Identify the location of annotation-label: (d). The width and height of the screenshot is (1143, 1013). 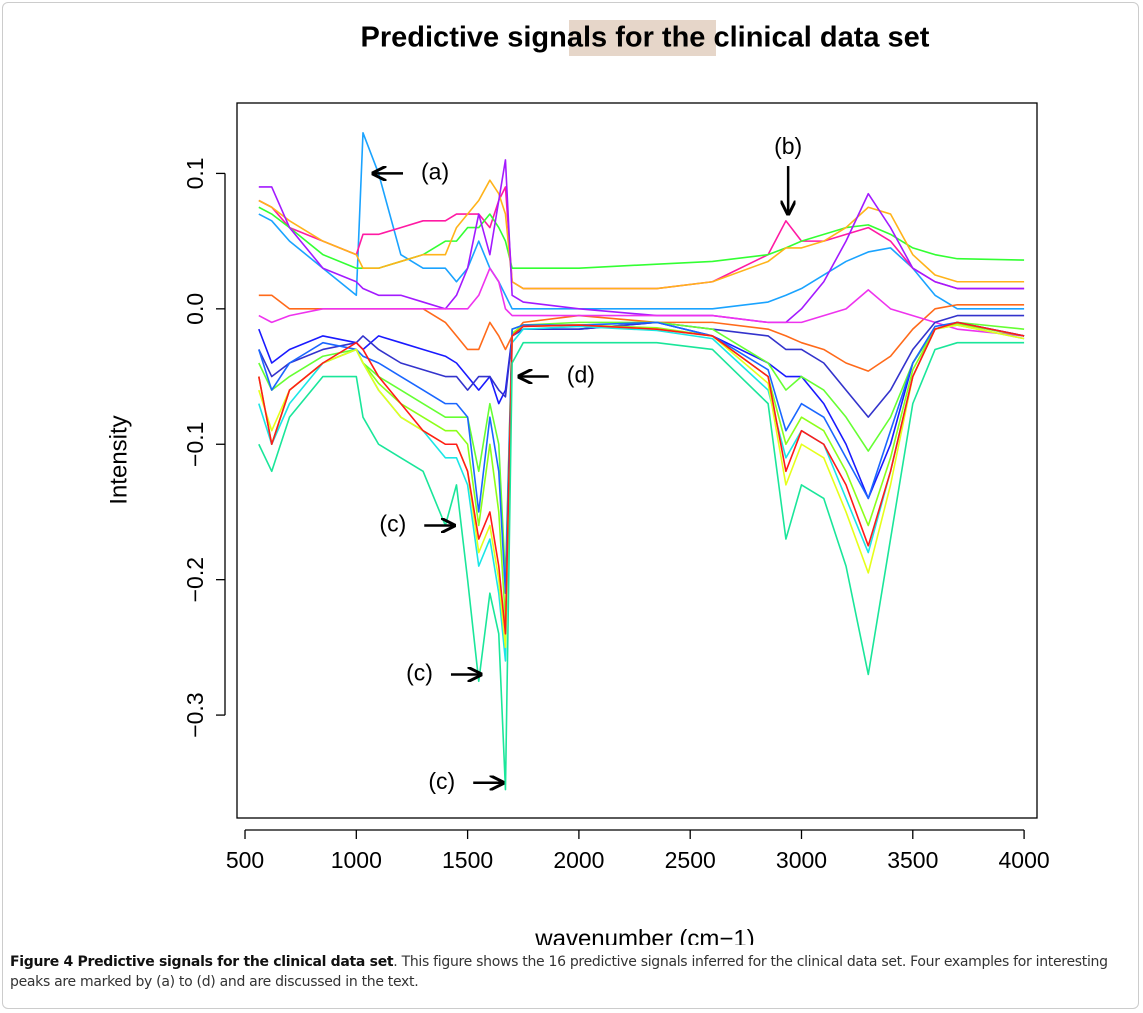
(581, 375).